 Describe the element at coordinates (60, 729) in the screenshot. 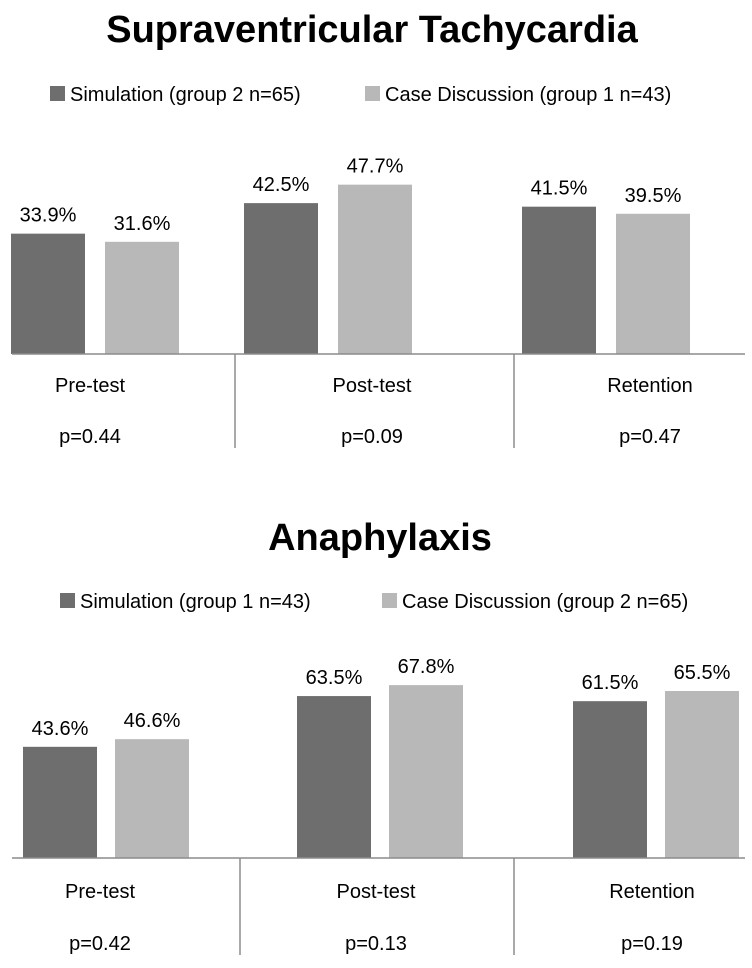

I see `value-label-simulation-pre-test: 43.6%` at that location.